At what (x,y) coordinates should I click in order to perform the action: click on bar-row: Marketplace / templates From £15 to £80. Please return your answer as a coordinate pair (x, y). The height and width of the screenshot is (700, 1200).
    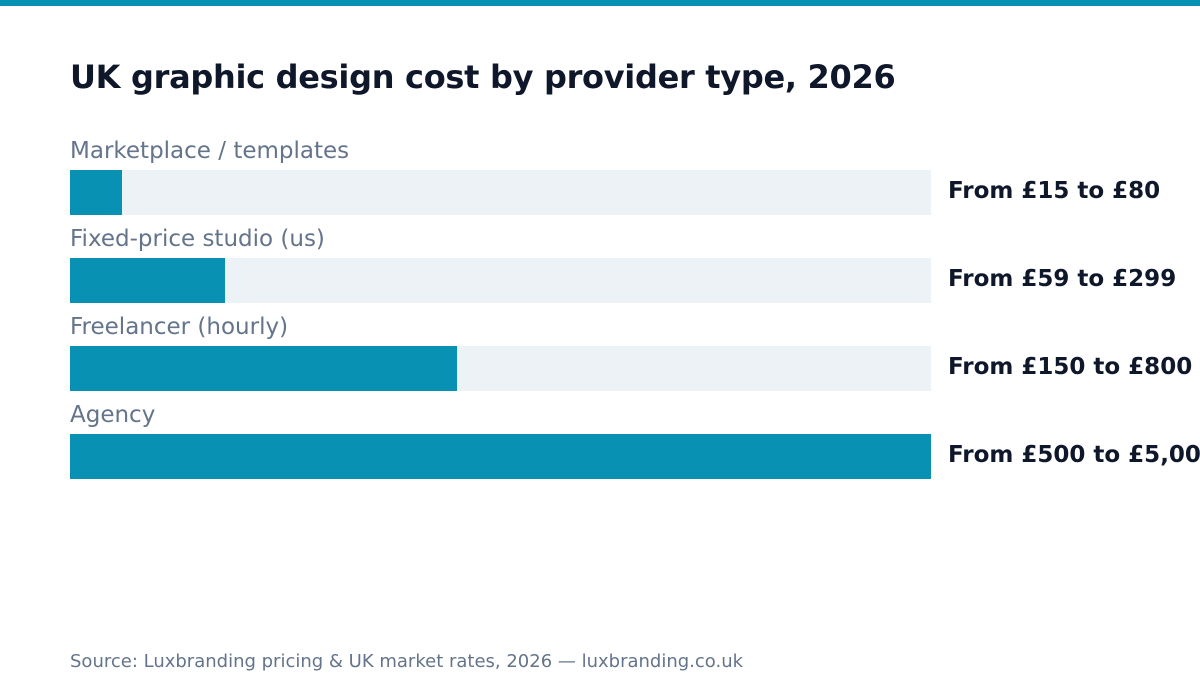
    Looking at the image, I should click on (600, 182).